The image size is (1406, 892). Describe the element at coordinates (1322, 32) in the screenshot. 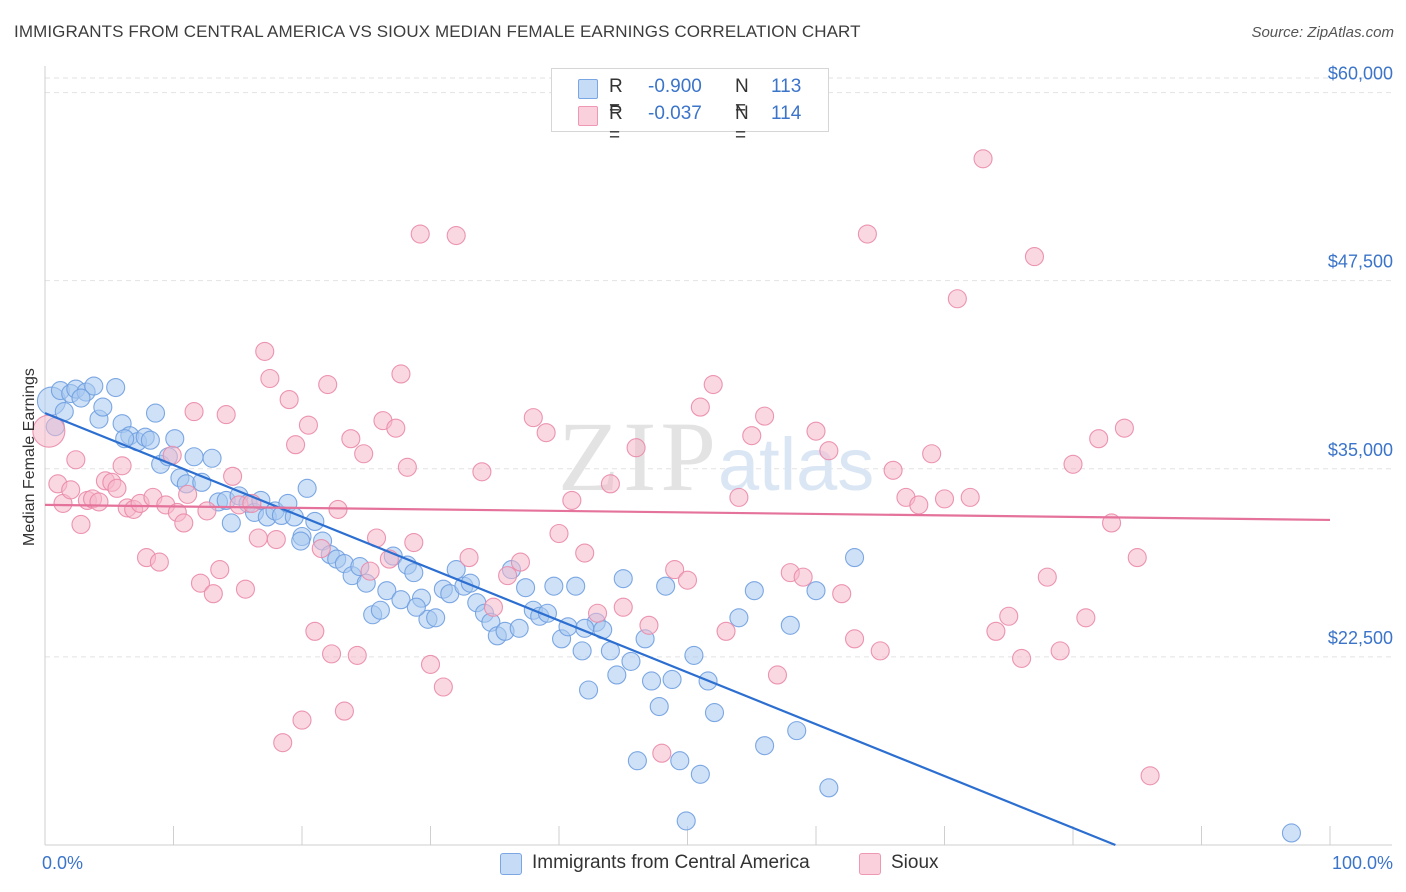

I see `chart-source: Source: ZipAtlas.com` at that location.